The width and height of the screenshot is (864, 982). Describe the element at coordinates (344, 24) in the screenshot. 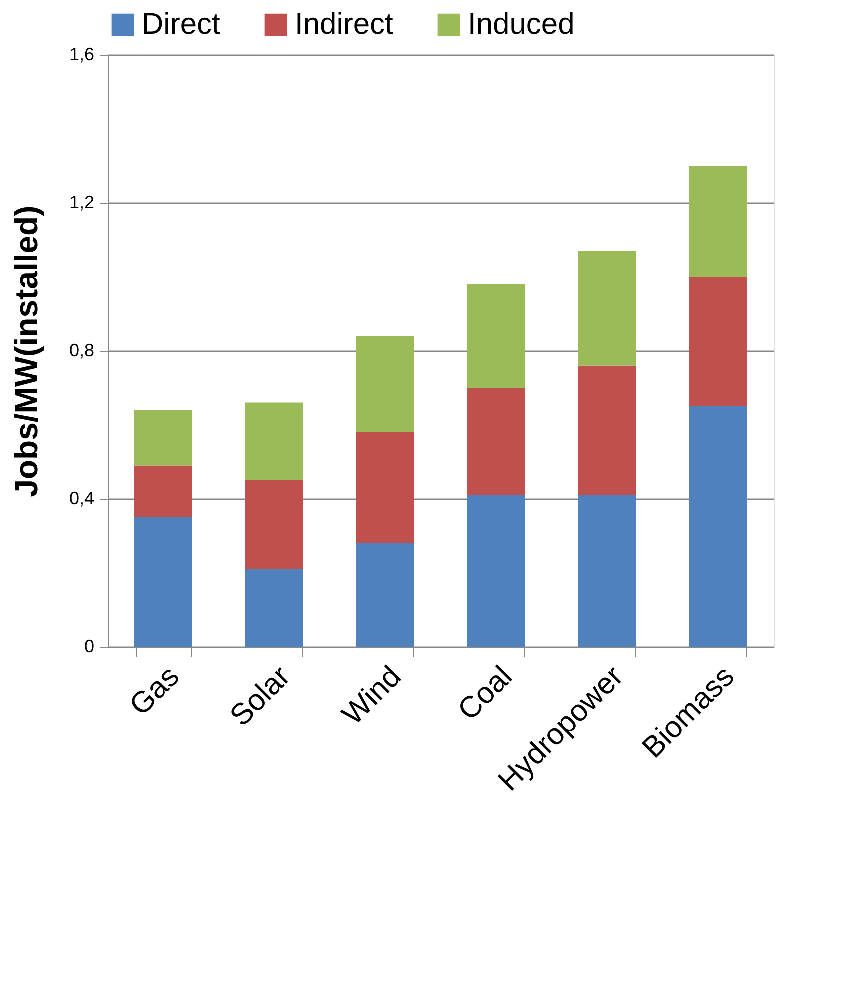

I see `legend-label: Indirect` at that location.